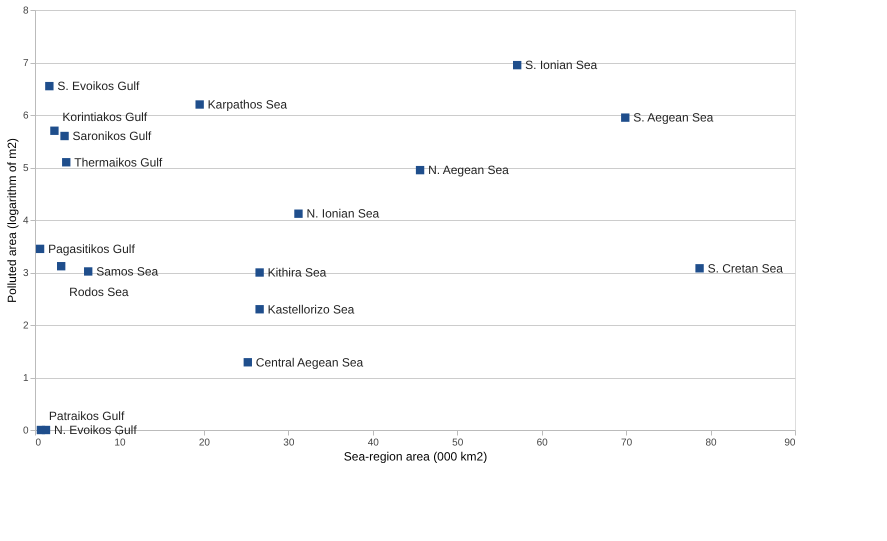 The height and width of the screenshot is (541, 887). What do you see at coordinates (86, 416) in the screenshot?
I see `annotation: Patraikos Gulf` at bounding box center [86, 416].